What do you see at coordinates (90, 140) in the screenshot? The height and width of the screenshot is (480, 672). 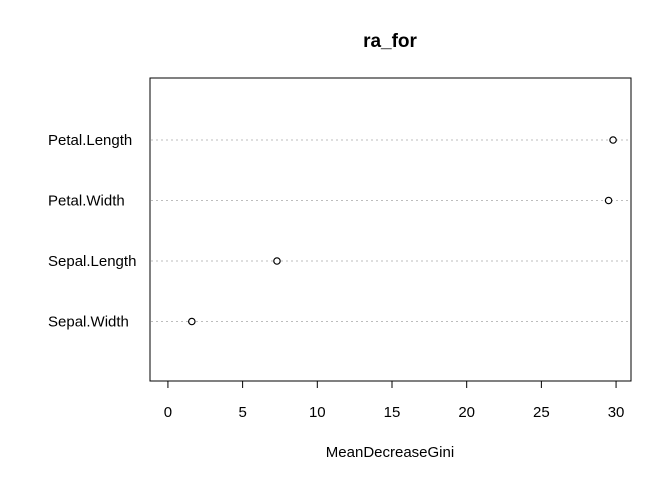 I see `category-label: Petal.Length` at bounding box center [90, 140].